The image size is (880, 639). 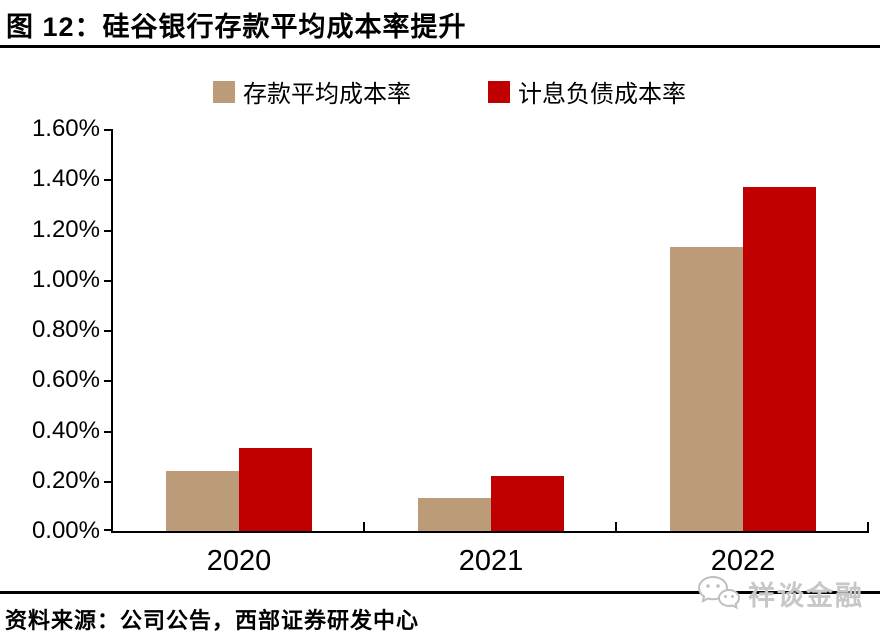 What do you see at coordinates (65, 179) in the screenshot?
I see `y-axis-label-1.40%: 1.40%` at bounding box center [65, 179].